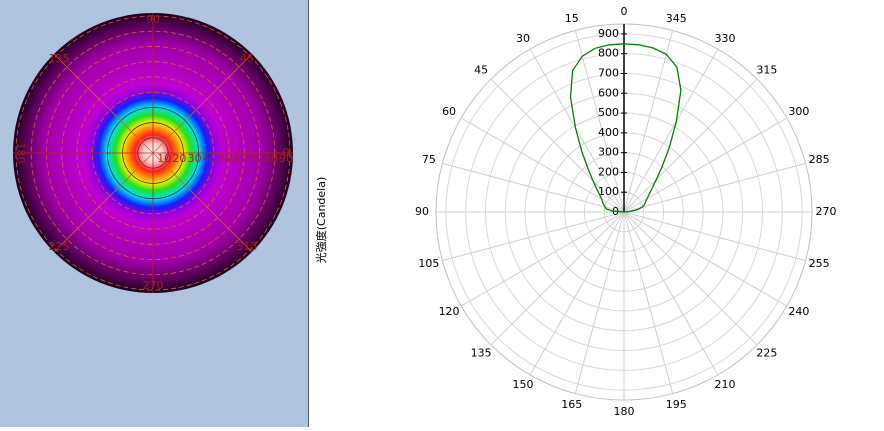 This screenshot has width=884, height=431. Describe the element at coordinates (321, 220) in the screenshot. I see `y-axis-label: 光強度(Candela)` at that location.